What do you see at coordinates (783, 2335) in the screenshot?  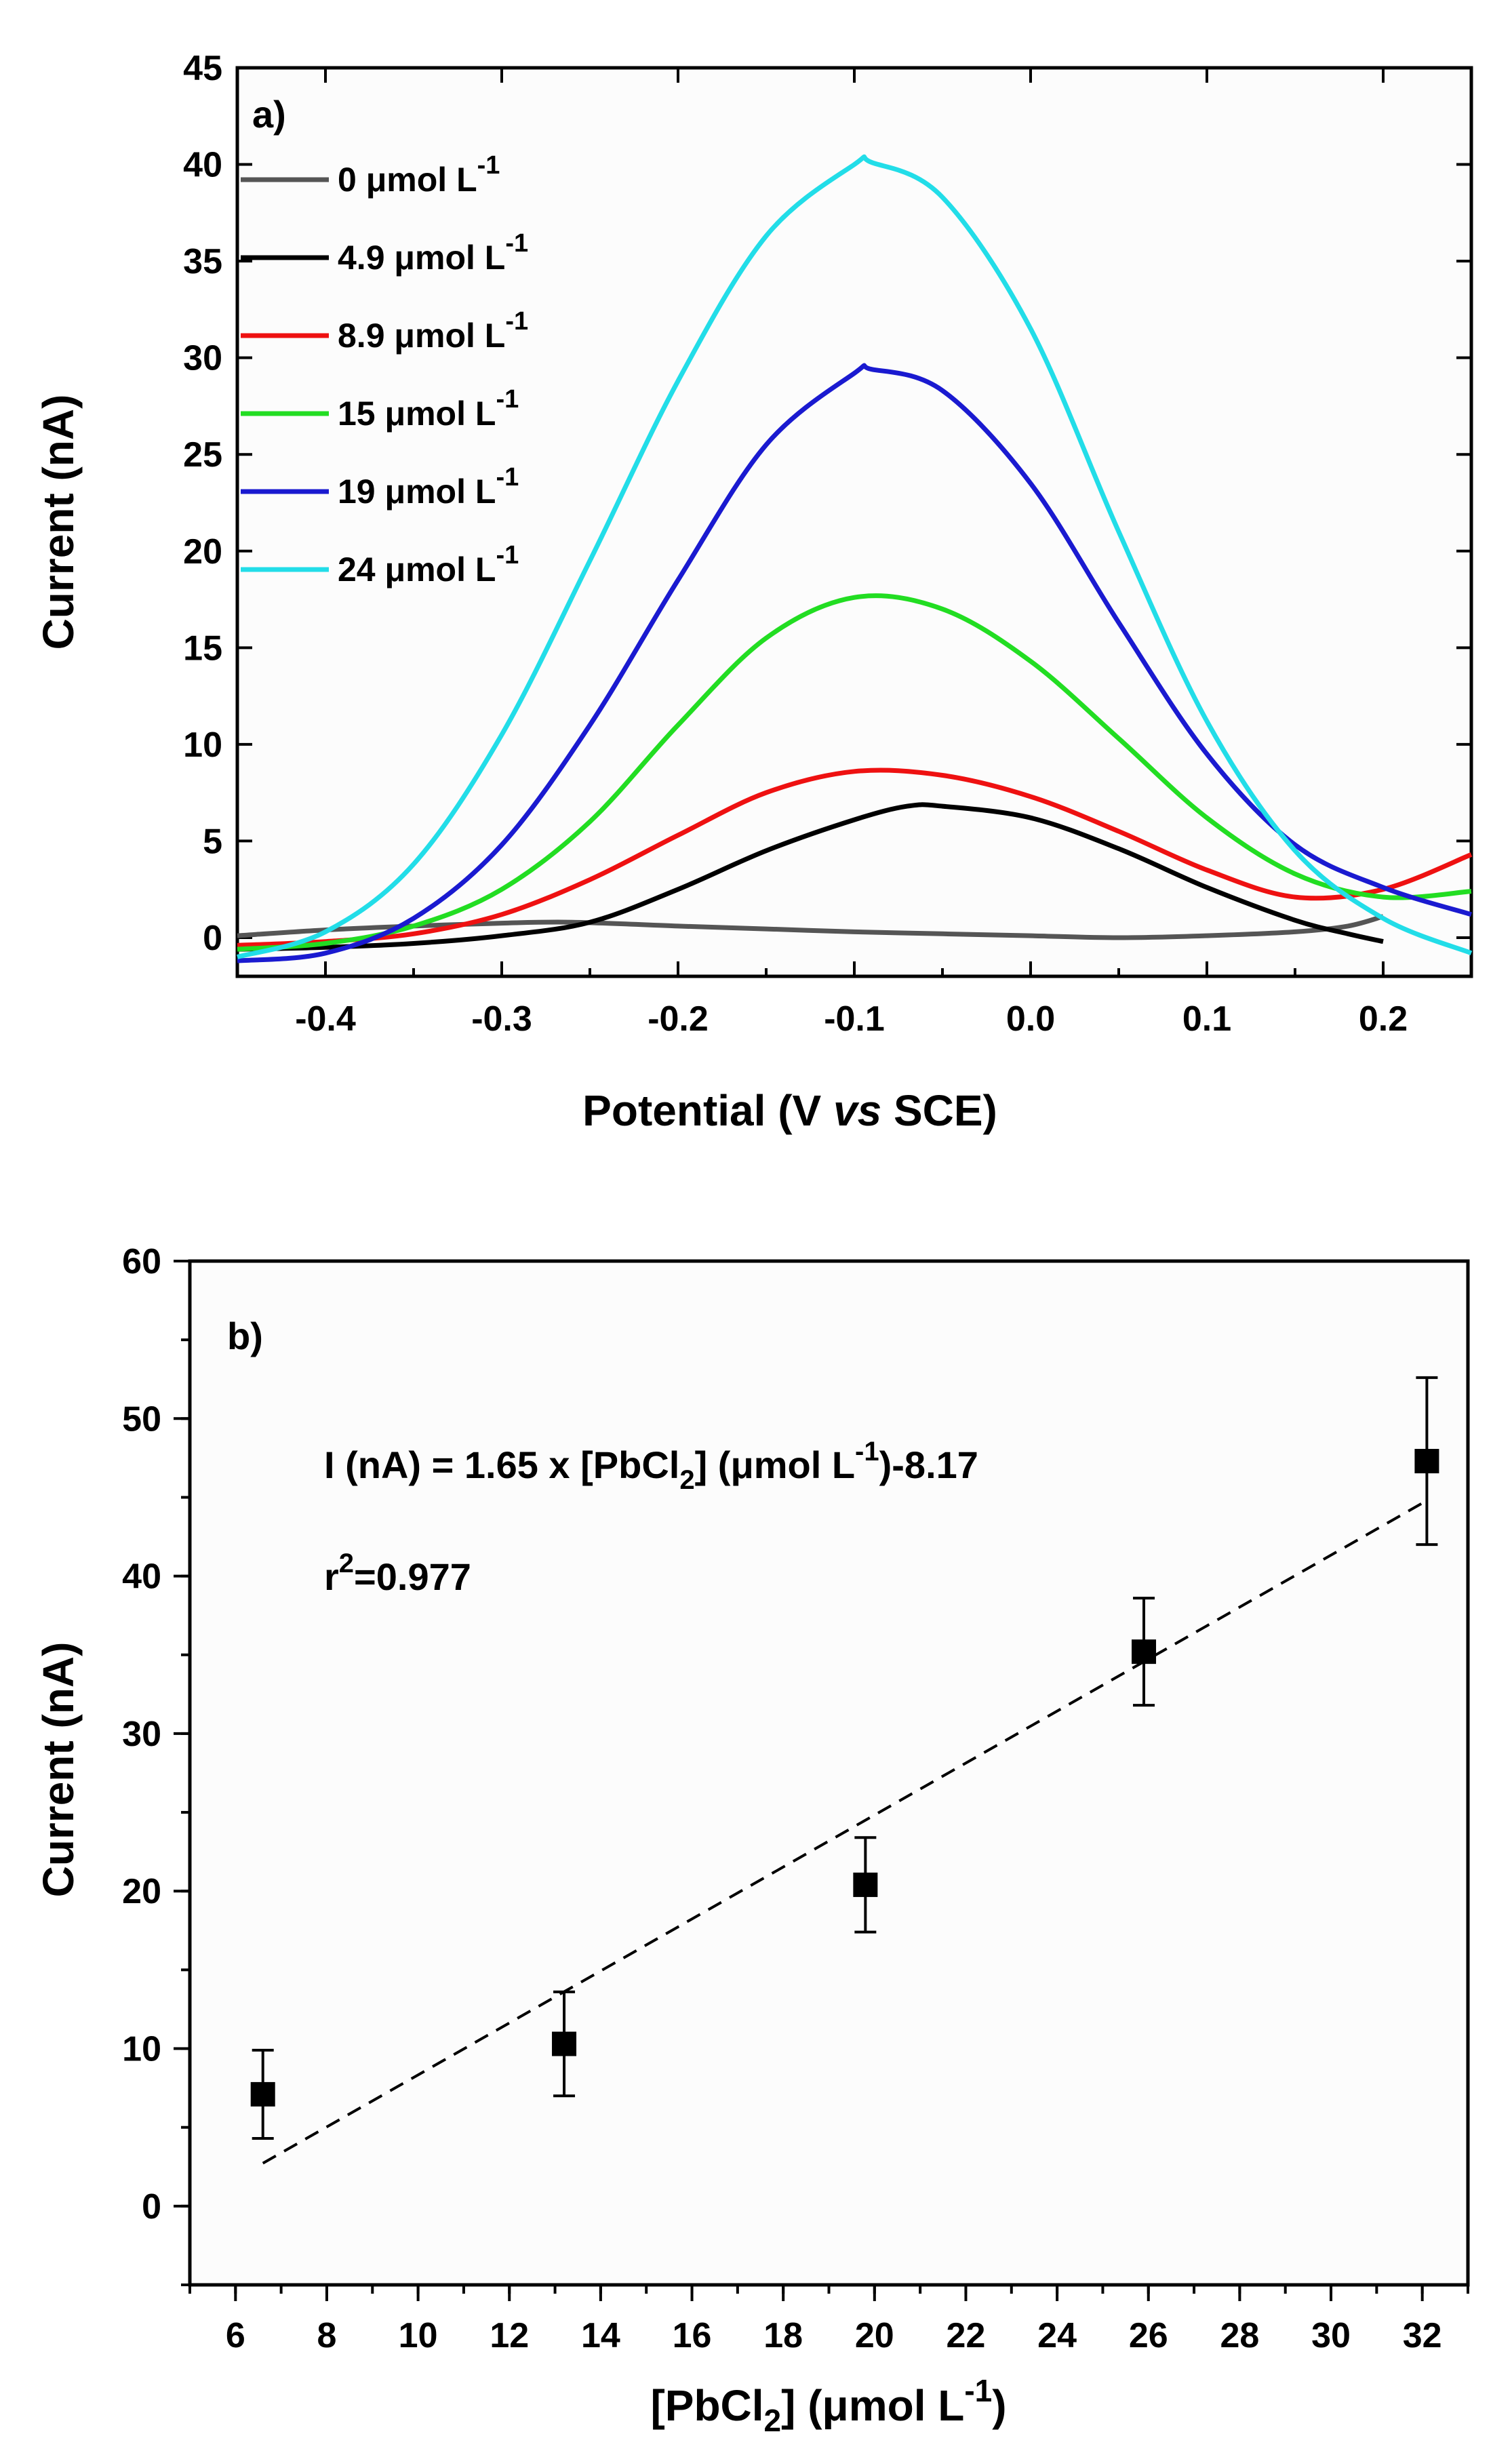 I see `panel-b-x-tick-label: 18` at bounding box center [783, 2335].